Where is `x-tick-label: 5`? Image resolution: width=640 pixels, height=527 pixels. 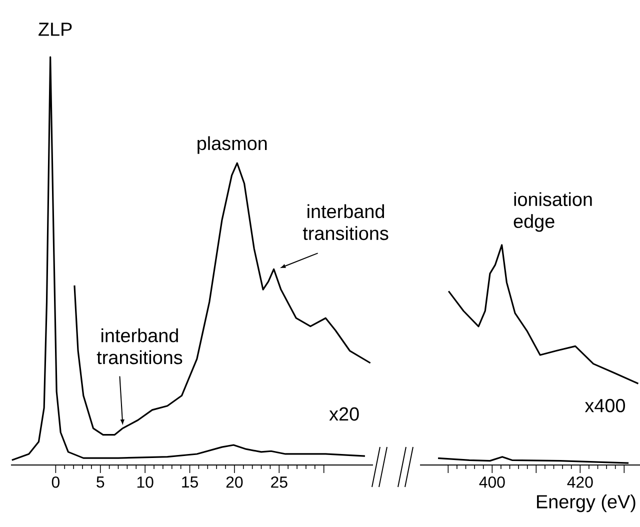
x-tick-label: 5 is located at coordinates (100, 482).